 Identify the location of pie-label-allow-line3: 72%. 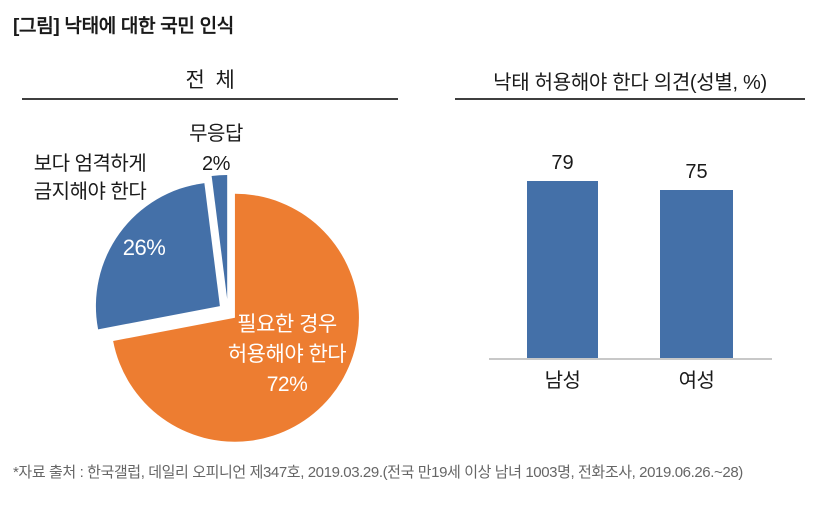
(287, 384).